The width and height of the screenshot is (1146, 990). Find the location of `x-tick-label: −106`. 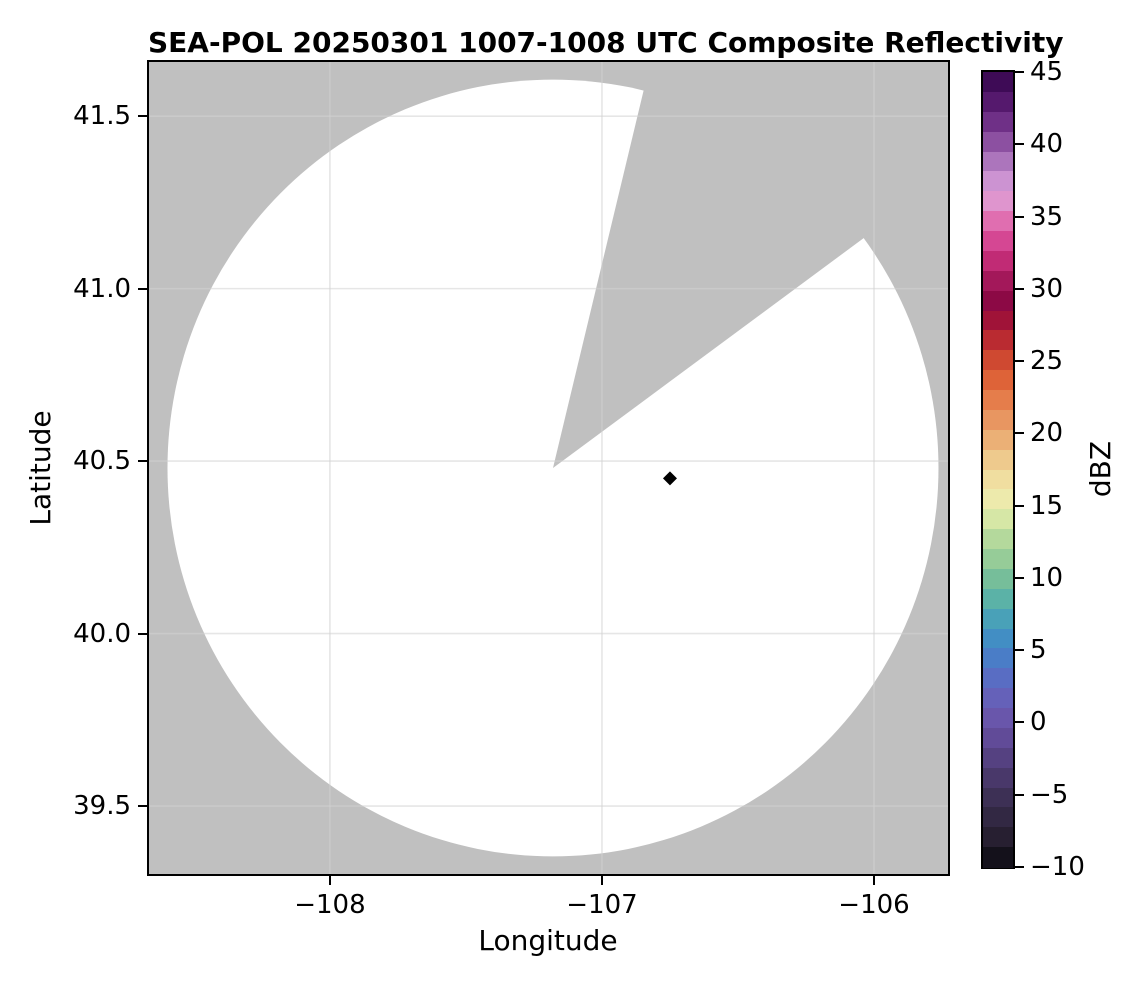

x-tick-label: −106 is located at coordinates (874, 905).